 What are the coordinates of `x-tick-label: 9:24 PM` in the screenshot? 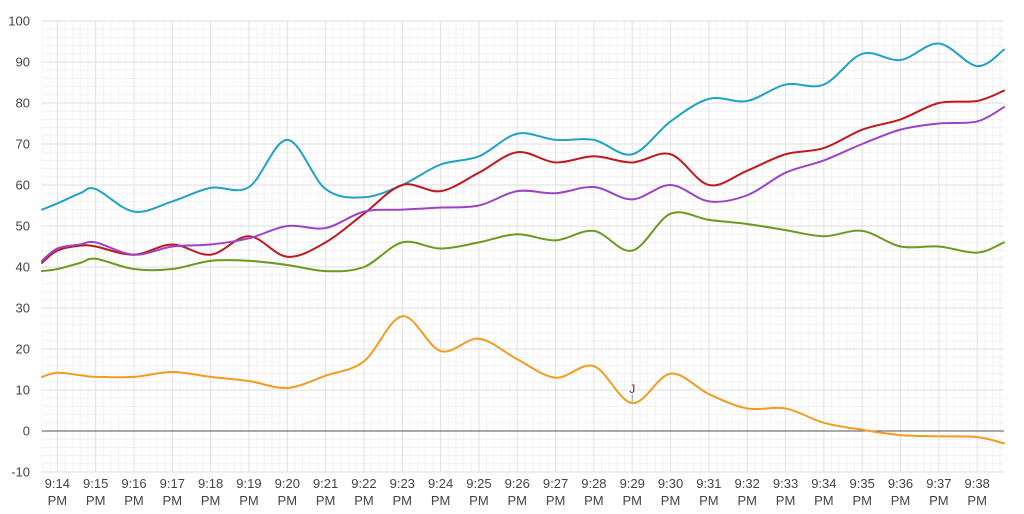 It's located at (440, 492).